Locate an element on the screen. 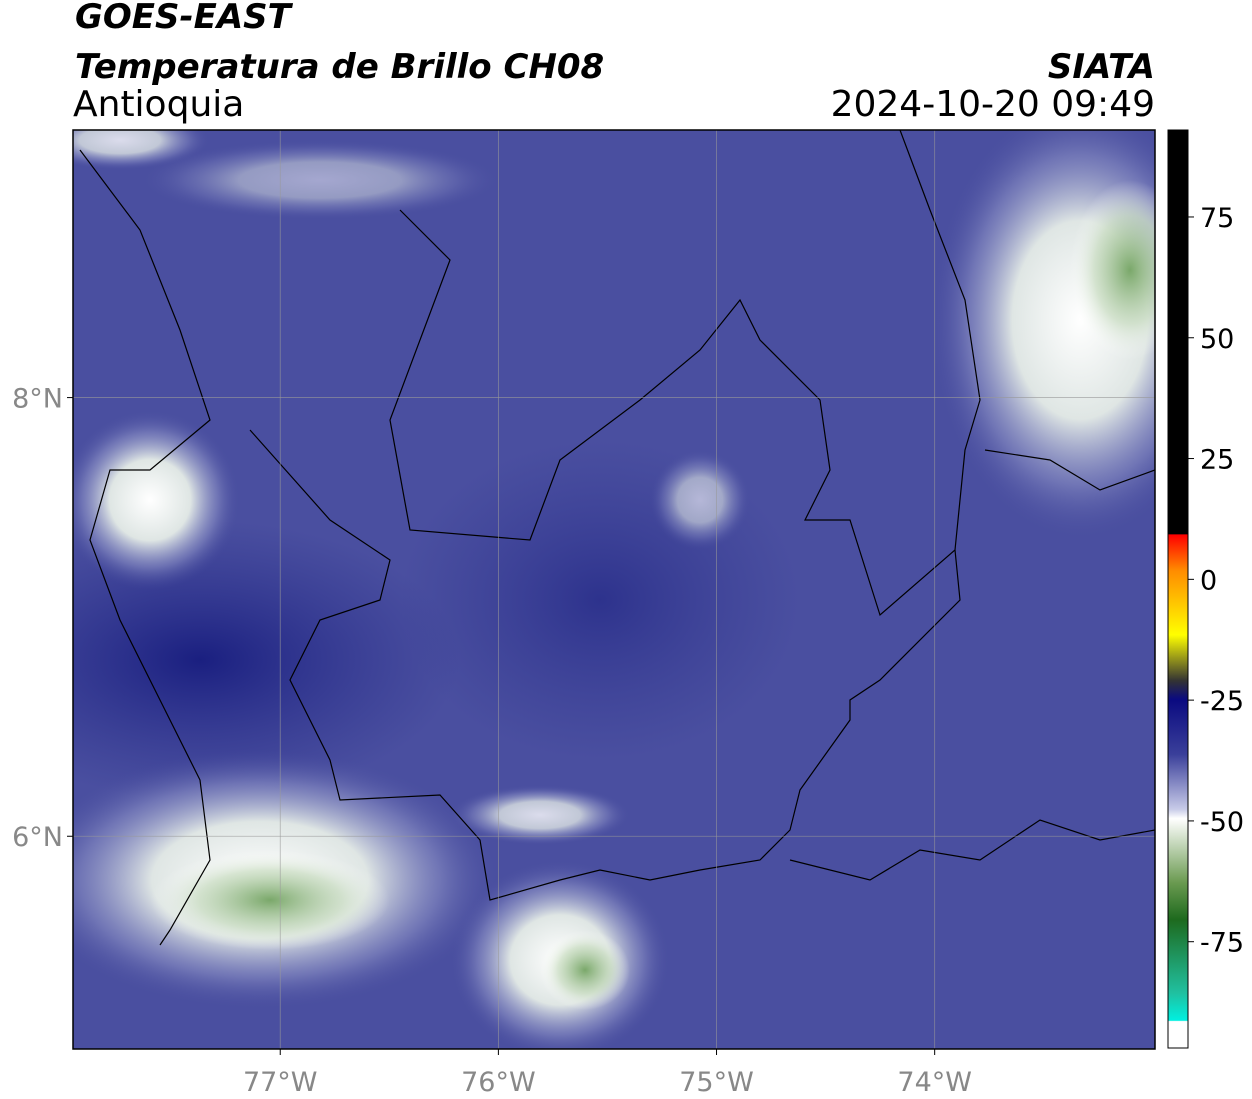 Image resolution: width=1252 pixels, height=1099 pixels. y-tick-label: 6°N is located at coordinates (37, 837).